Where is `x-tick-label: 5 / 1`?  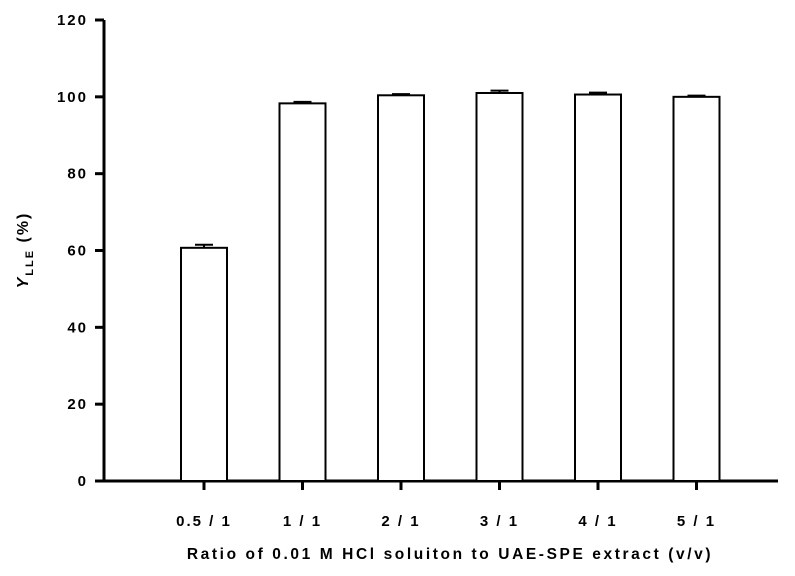
x-tick-label: 5 / 1 is located at coordinates (696, 521).